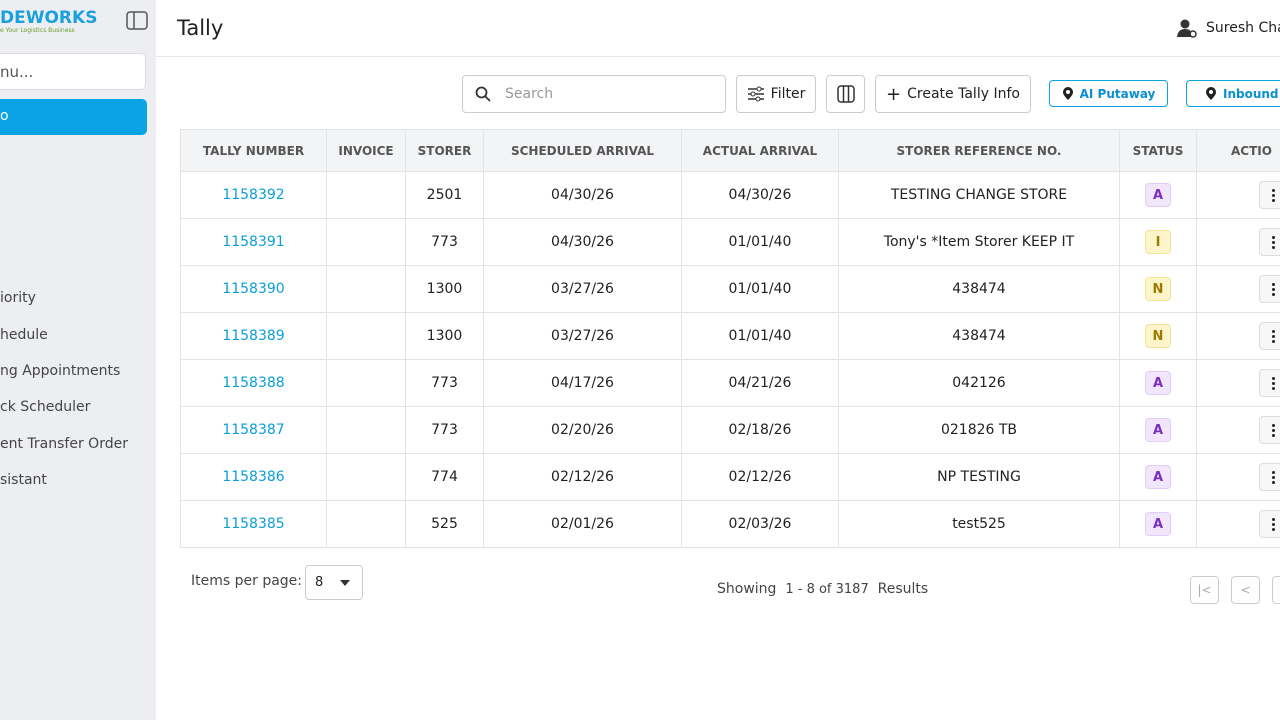 This screenshot has width=1280, height=720. What do you see at coordinates (755, 94) in the screenshot?
I see `filter-icon` at bounding box center [755, 94].